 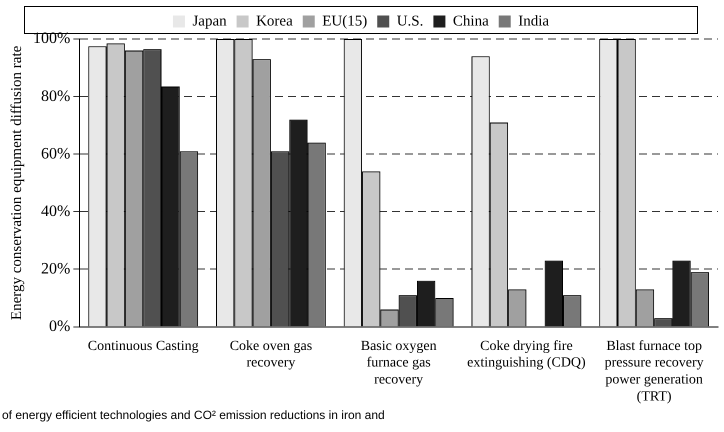 What do you see at coordinates (410, 21) in the screenshot?
I see `legend-label: U.S.` at bounding box center [410, 21].